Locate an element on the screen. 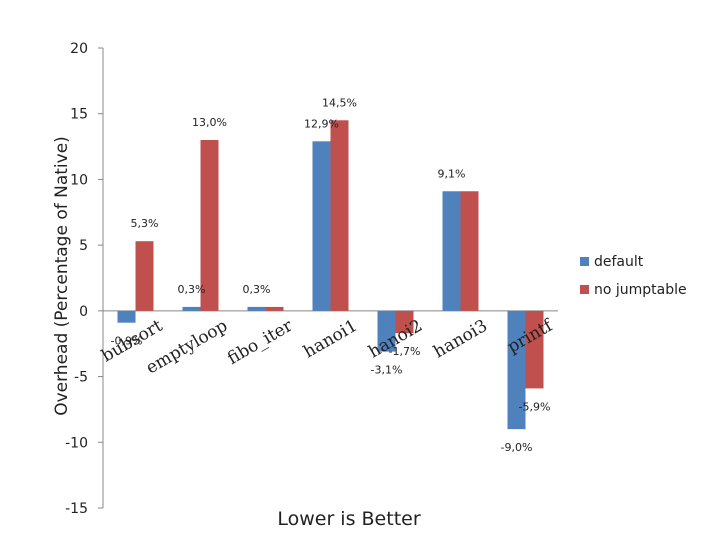 The width and height of the screenshot is (720, 540). bar-hanoi3-default is located at coordinates (451, 251).